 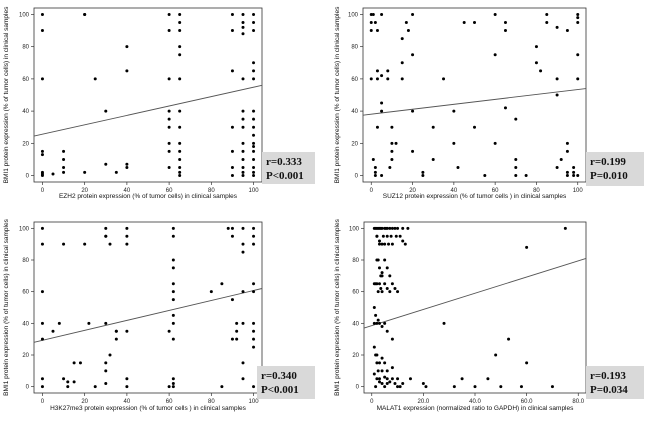 I want to click on y-tick-label: 20, so click(x=25, y=356).